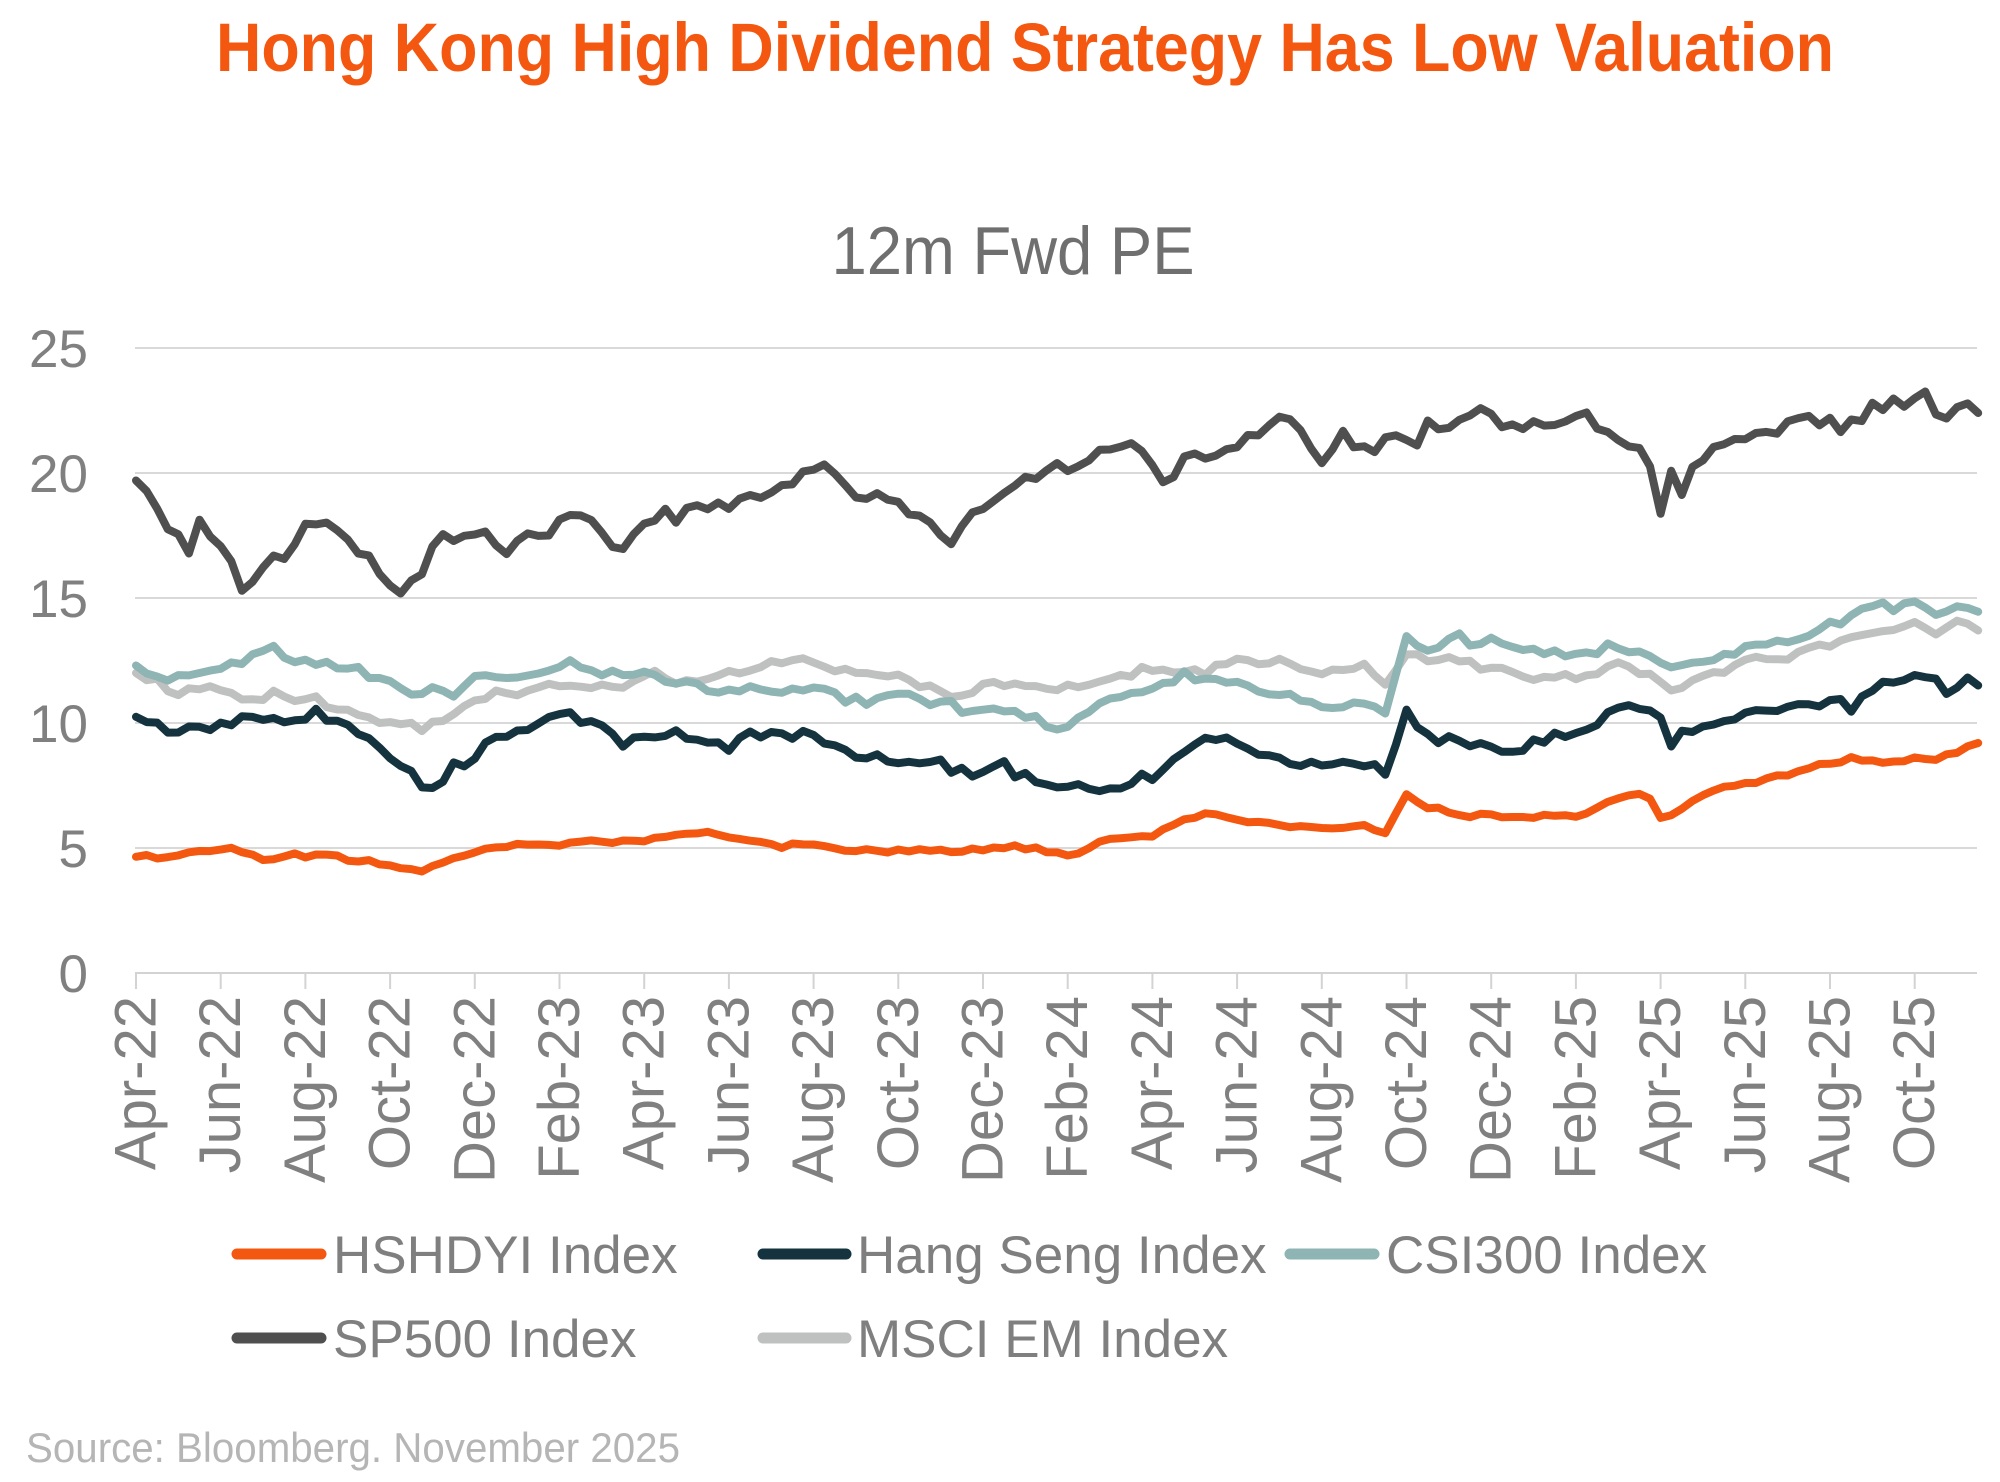  I want to click on svg-text: Feb-24, so click(1067, 1088).